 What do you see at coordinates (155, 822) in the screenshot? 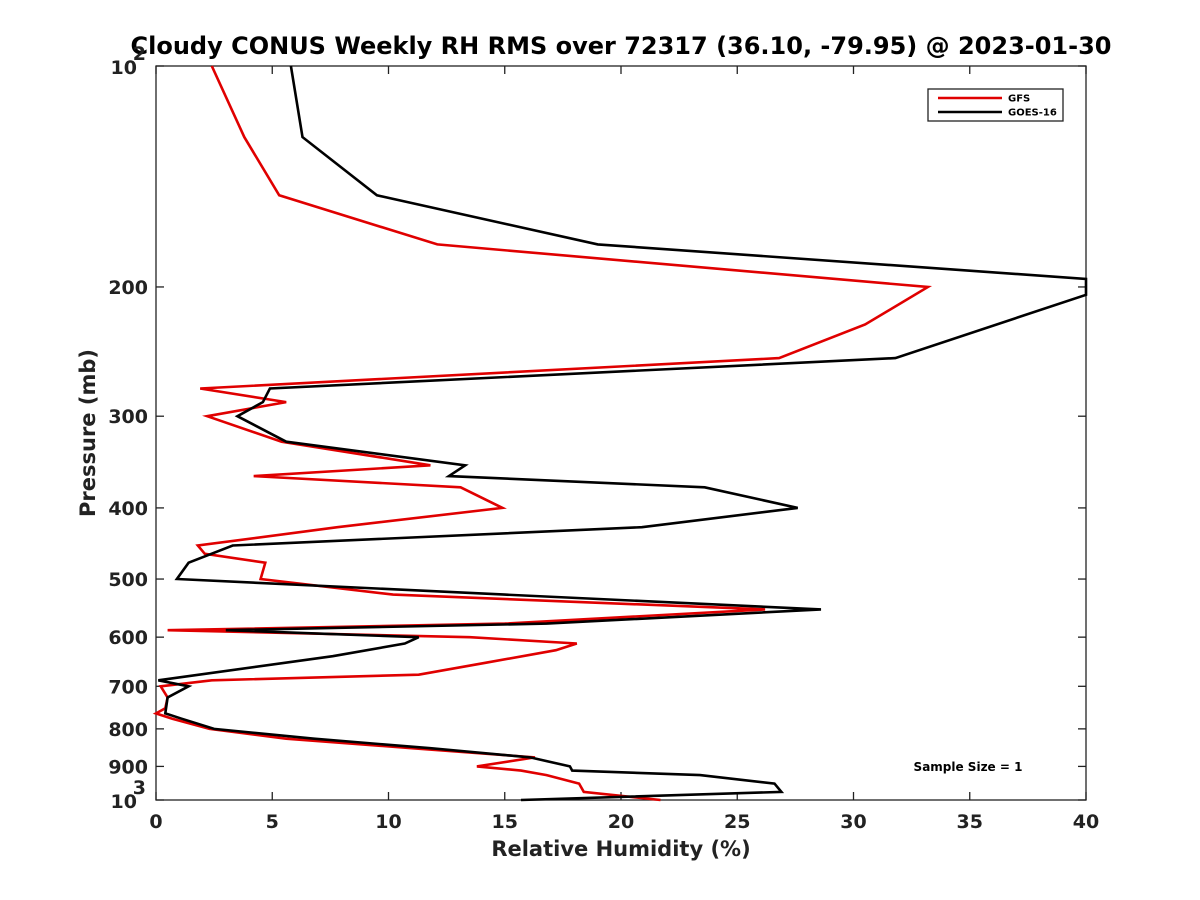
I see `x-tick-label: 0` at bounding box center [155, 822].